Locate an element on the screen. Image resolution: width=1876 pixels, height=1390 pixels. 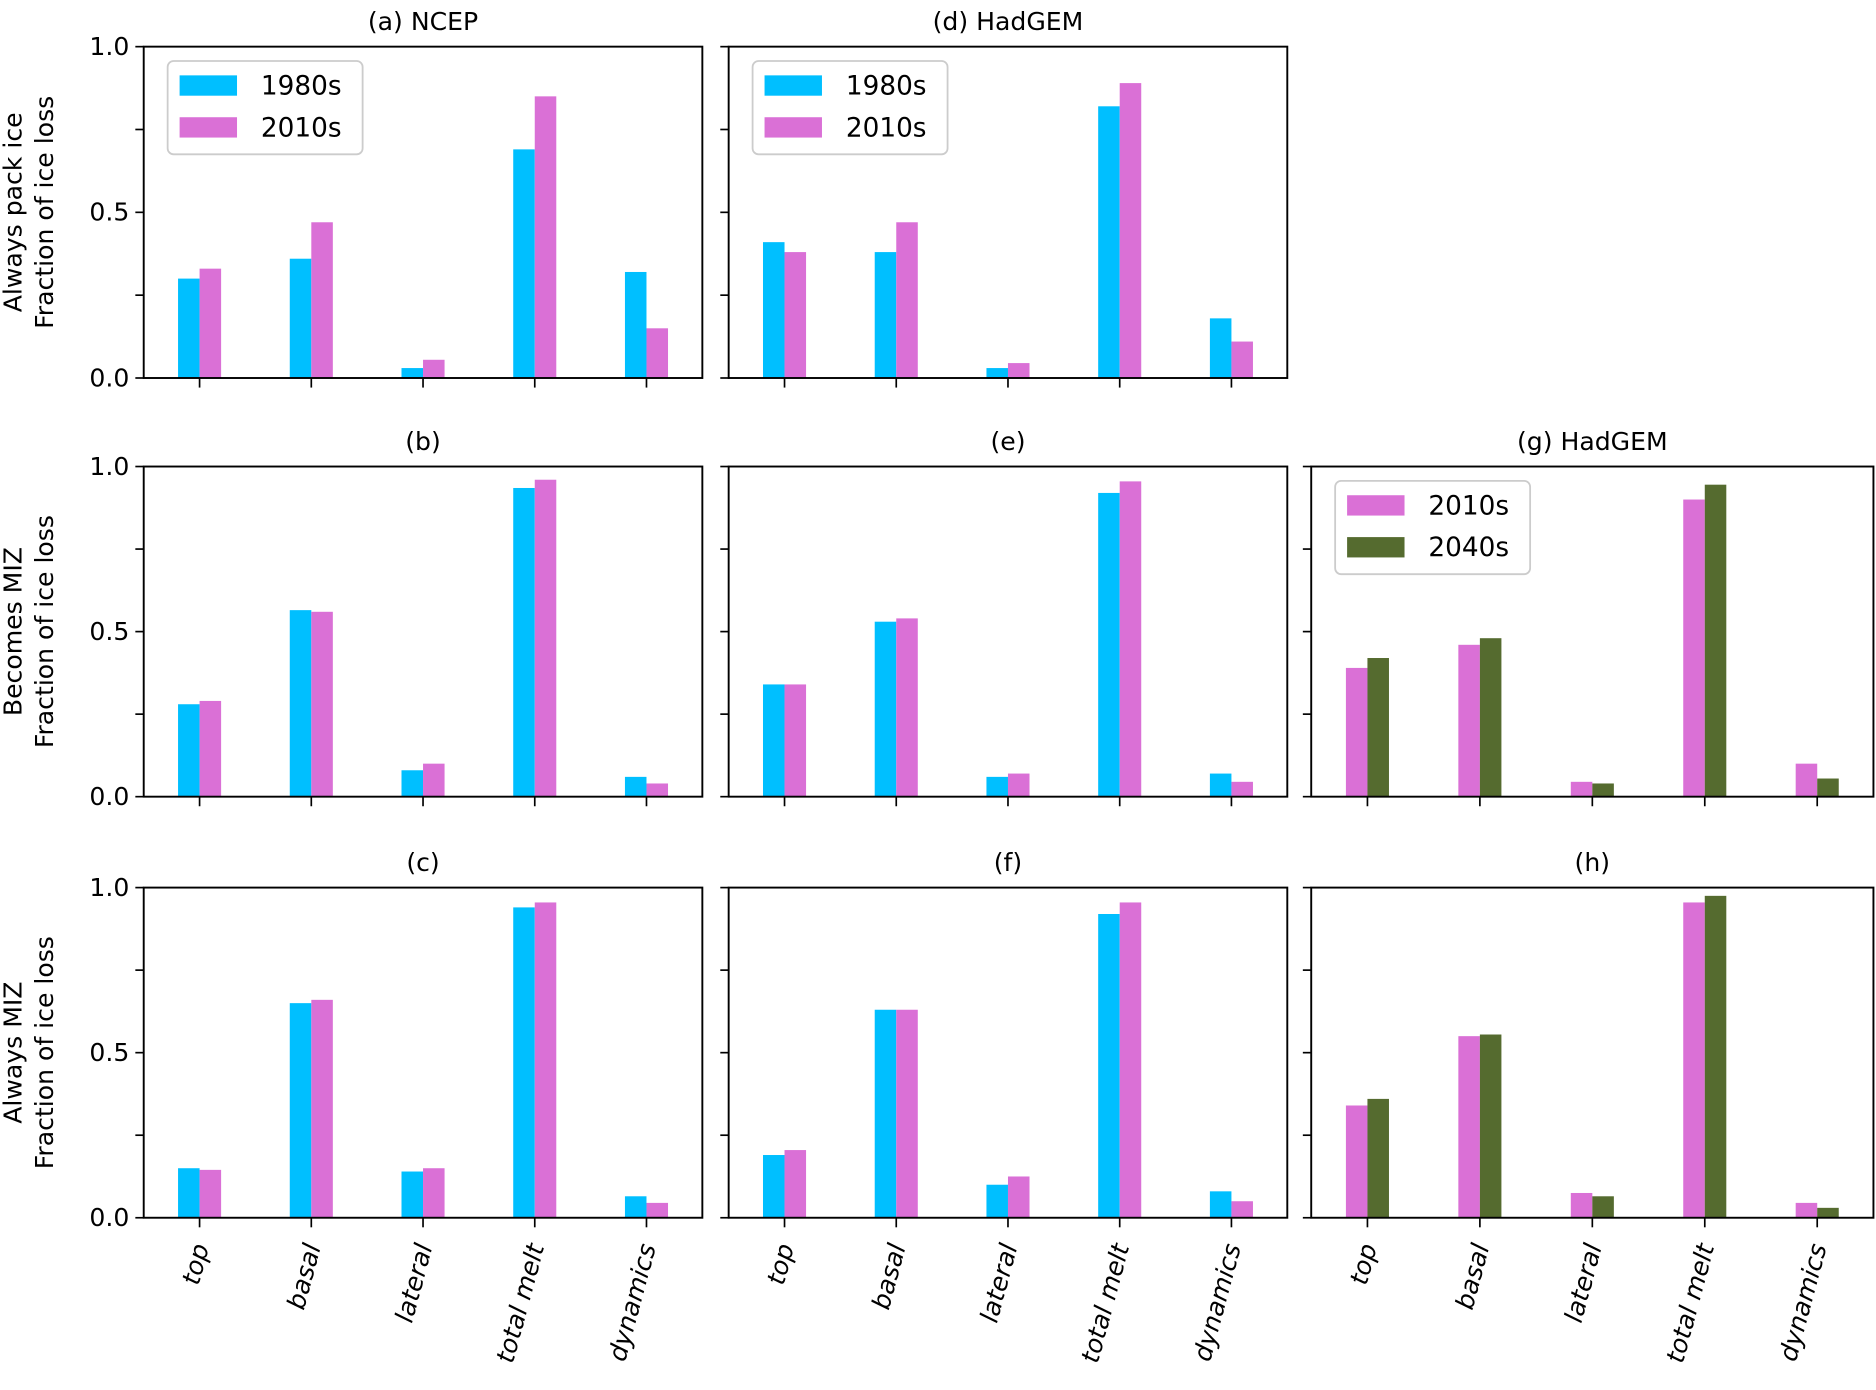
panel-e: (e) is located at coordinates (1004, 617).